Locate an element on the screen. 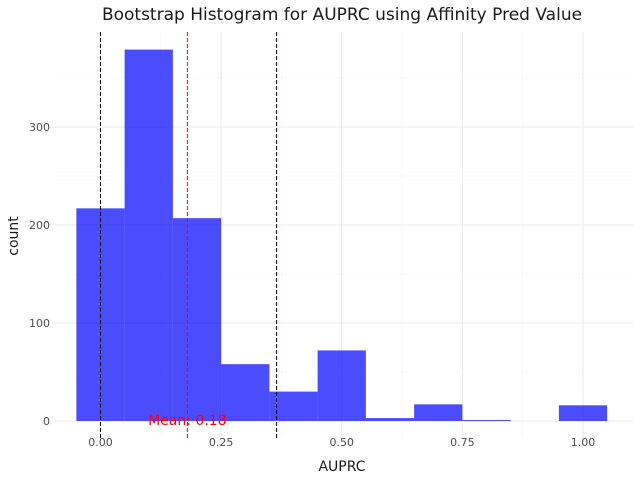 This screenshot has width=640, height=480. x-tick-label: 0.25 is located at coordinates (221, 442).